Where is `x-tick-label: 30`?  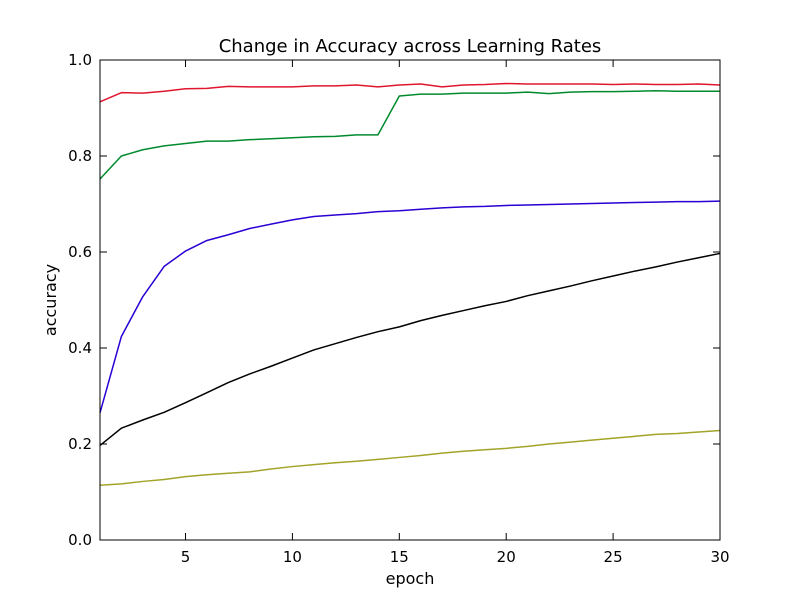
x-tick-label: 30 is located at coordinates (719, 557).